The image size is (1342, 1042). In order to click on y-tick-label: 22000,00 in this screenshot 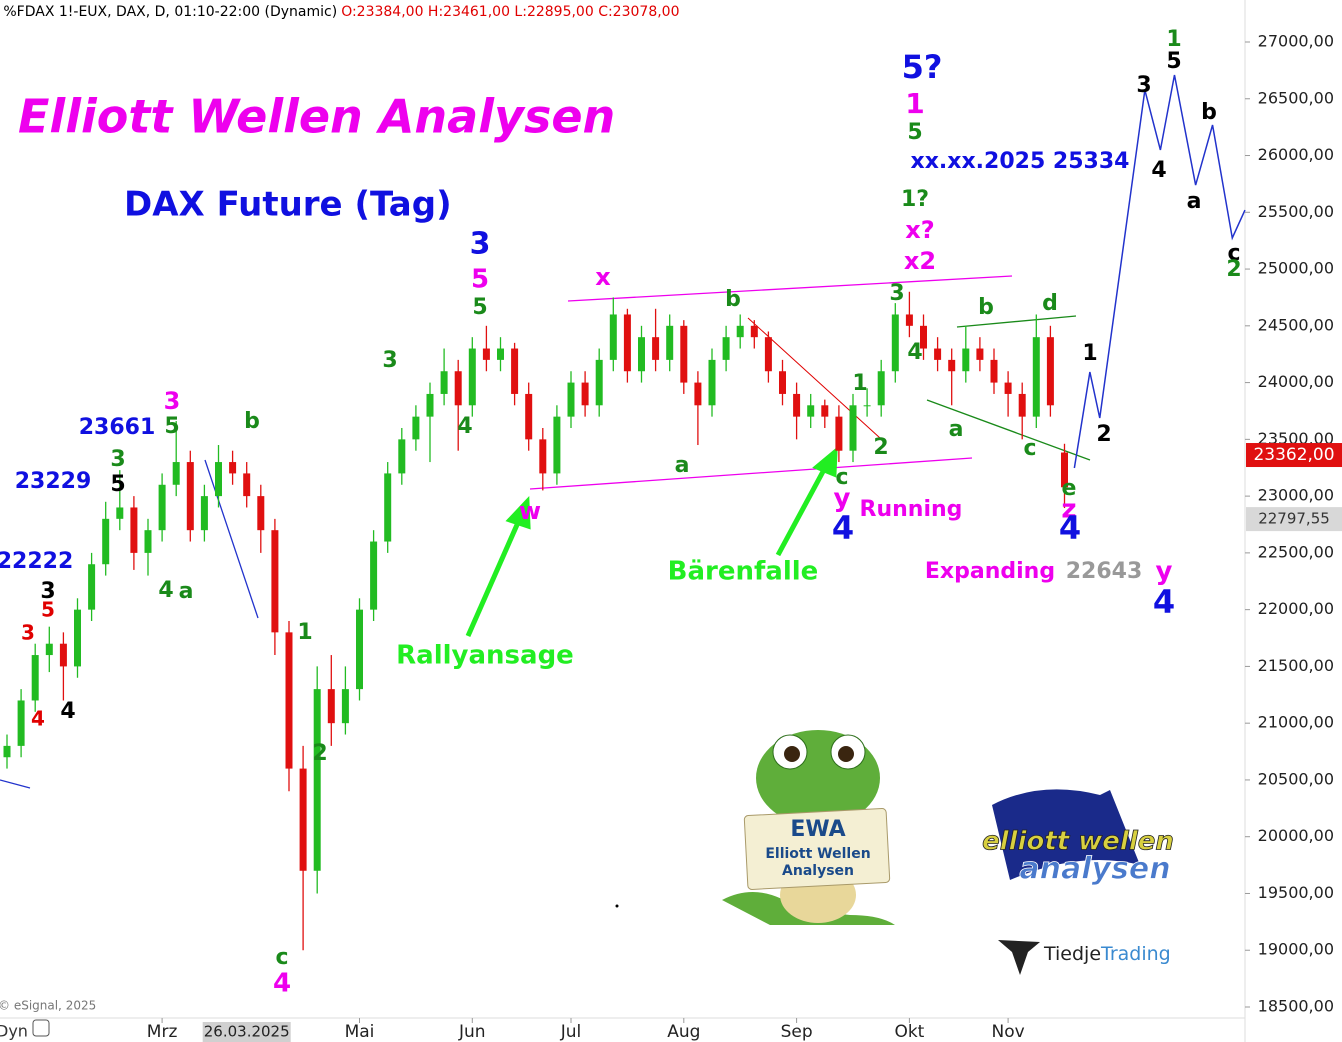, I will do `click(1296, 608)`.